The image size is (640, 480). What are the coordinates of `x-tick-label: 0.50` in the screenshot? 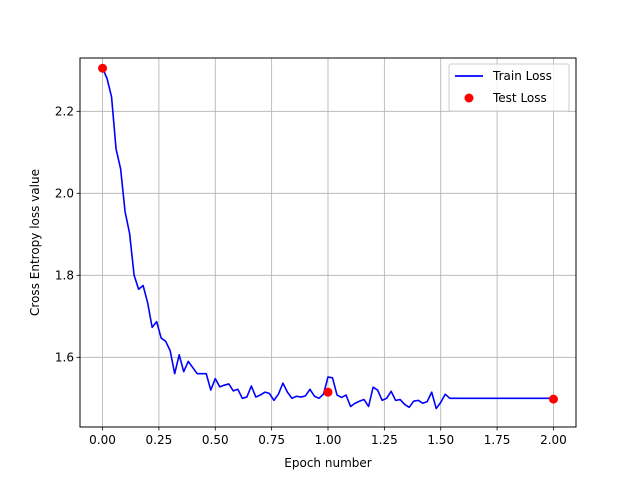 It's located at (215, 440).